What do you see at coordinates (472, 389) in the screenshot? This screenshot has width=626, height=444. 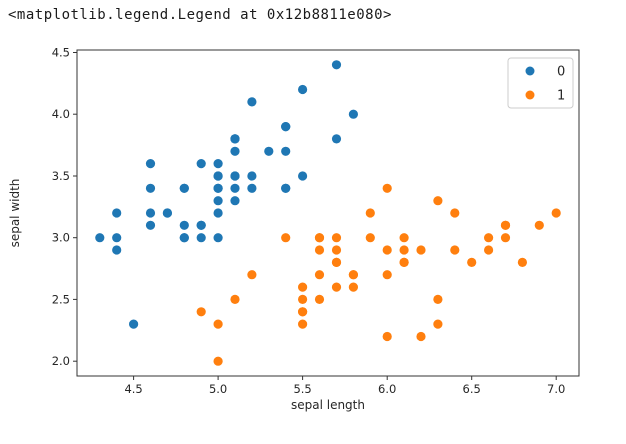 I see `x-tick-label: 6.5` at bounding box center [472, 389].